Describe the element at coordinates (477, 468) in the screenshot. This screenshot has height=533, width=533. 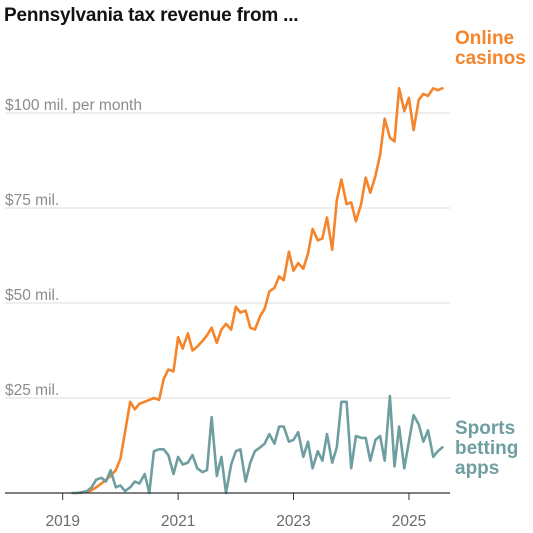
I see `series-label-line: apps` at that location.